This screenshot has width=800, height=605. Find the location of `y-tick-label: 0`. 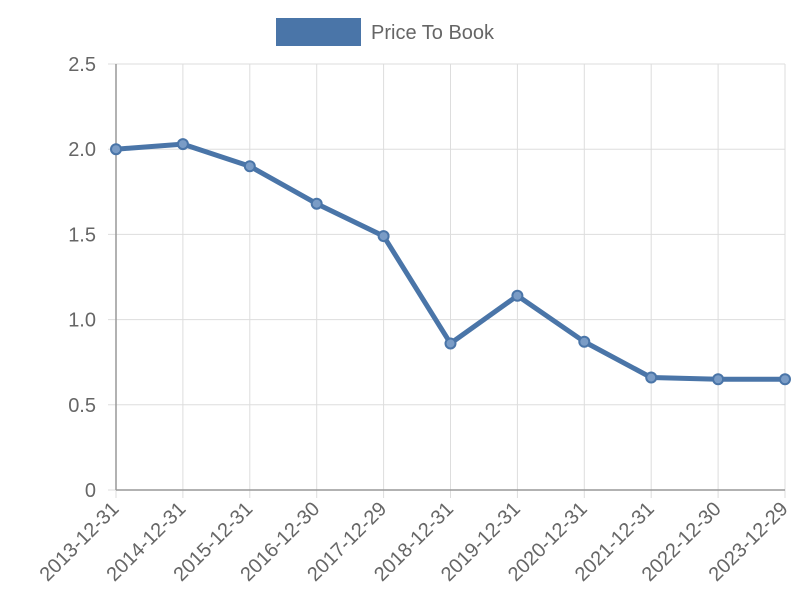

y-tick-label: 0 is located at coordinates (90, 491).